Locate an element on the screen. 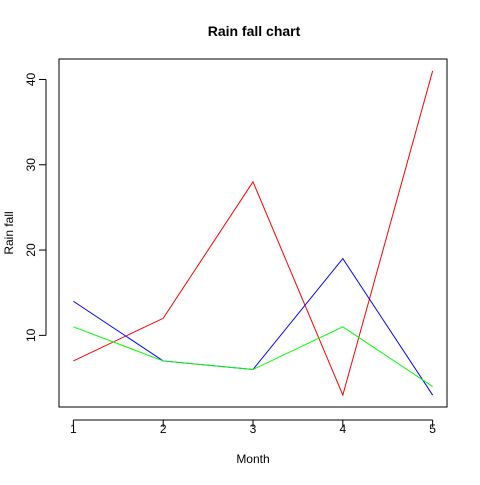 The image size is (480, 485). x-tick-label: 5 is located at coordinates (432, 429).